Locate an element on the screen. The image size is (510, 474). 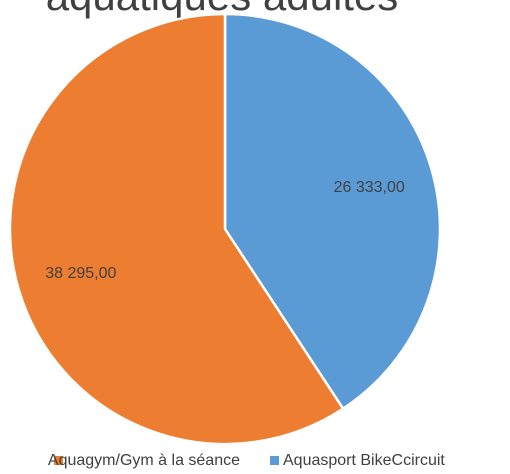
legend-label: Aquasport BikeCcircuit is located at coordinates (364, 460).